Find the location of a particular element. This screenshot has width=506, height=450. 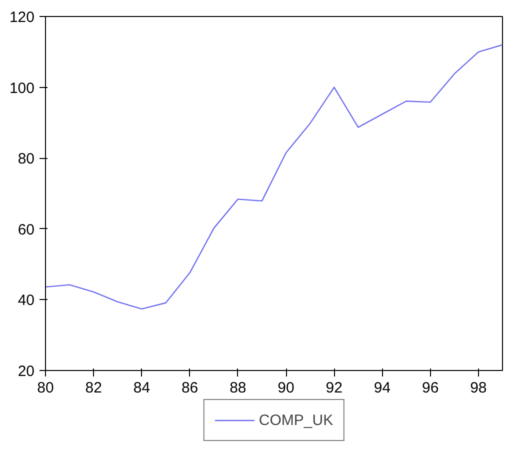

x-tick-label: 96 is located at coordinates (430, 388).